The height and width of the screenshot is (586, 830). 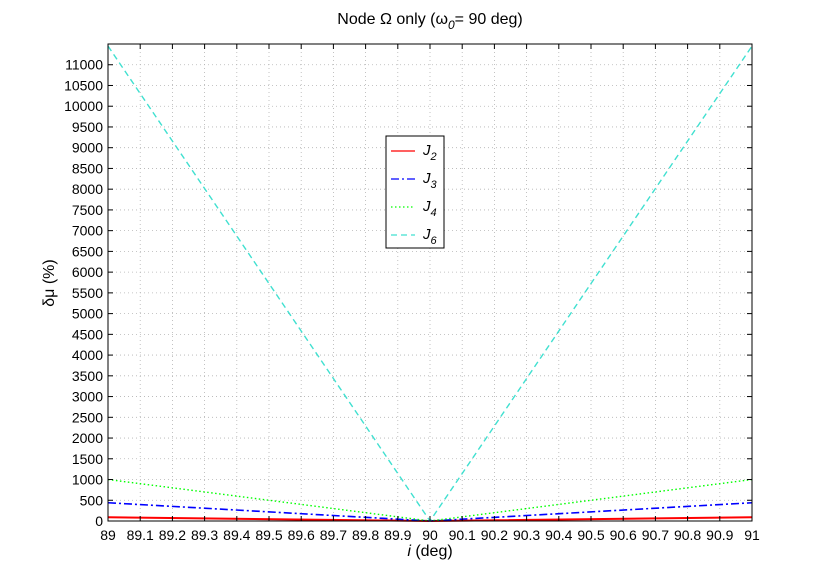 What do you see at coordinates (268, 535) in the screenshot?
I see `x-tick-label: 89.5` at bounding box center [268, 535].